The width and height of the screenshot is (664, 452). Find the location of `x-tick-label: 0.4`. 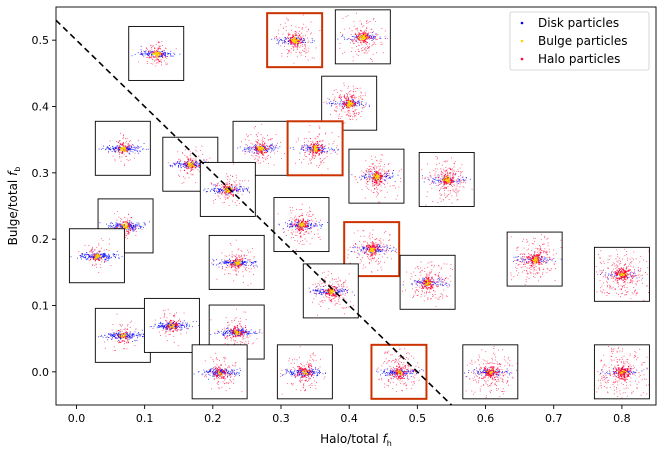

x-tick-label: 0.4 is located at coordinates (349, 418).